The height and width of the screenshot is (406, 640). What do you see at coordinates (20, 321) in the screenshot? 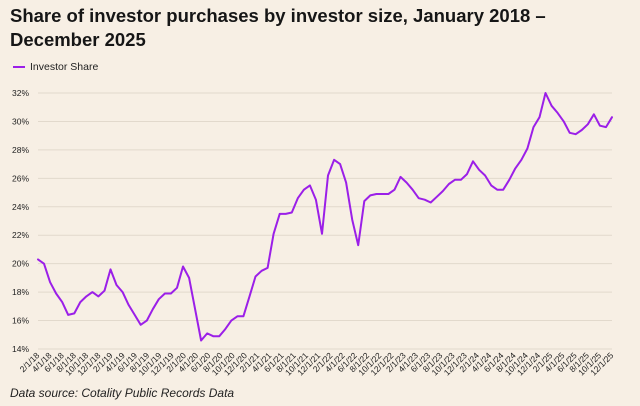
I see `y-tick-label: 16%` at bounding box center [20, 321].